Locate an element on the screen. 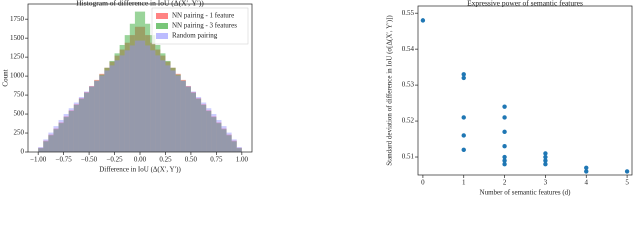 The height and width of the screenshot is (240, 640). x-tick-label: 4 is located at coordinates (587, 183).